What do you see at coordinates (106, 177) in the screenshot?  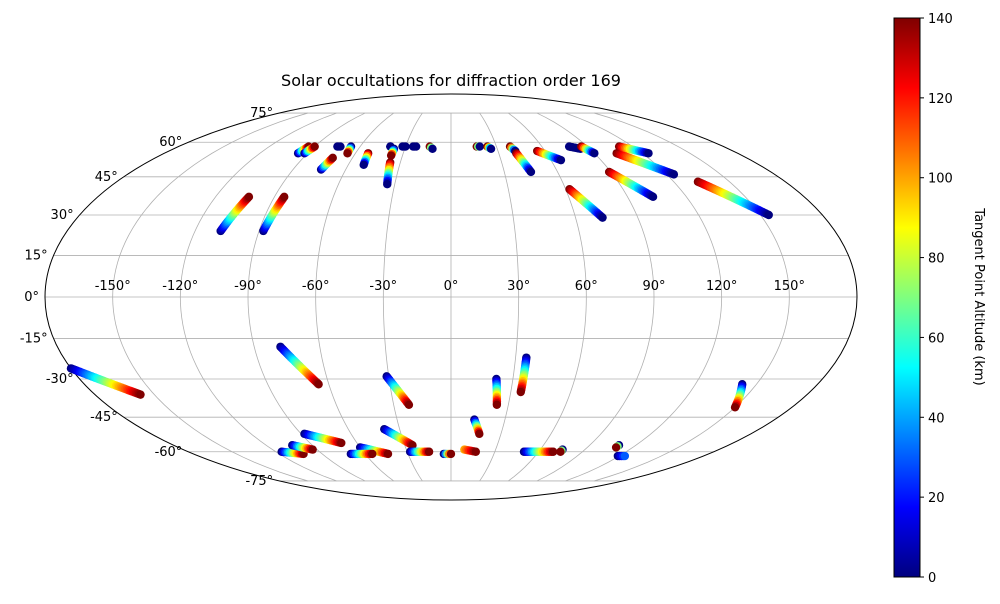 I see `lat-tick-label: 45°` at bounding box center [106, 177].